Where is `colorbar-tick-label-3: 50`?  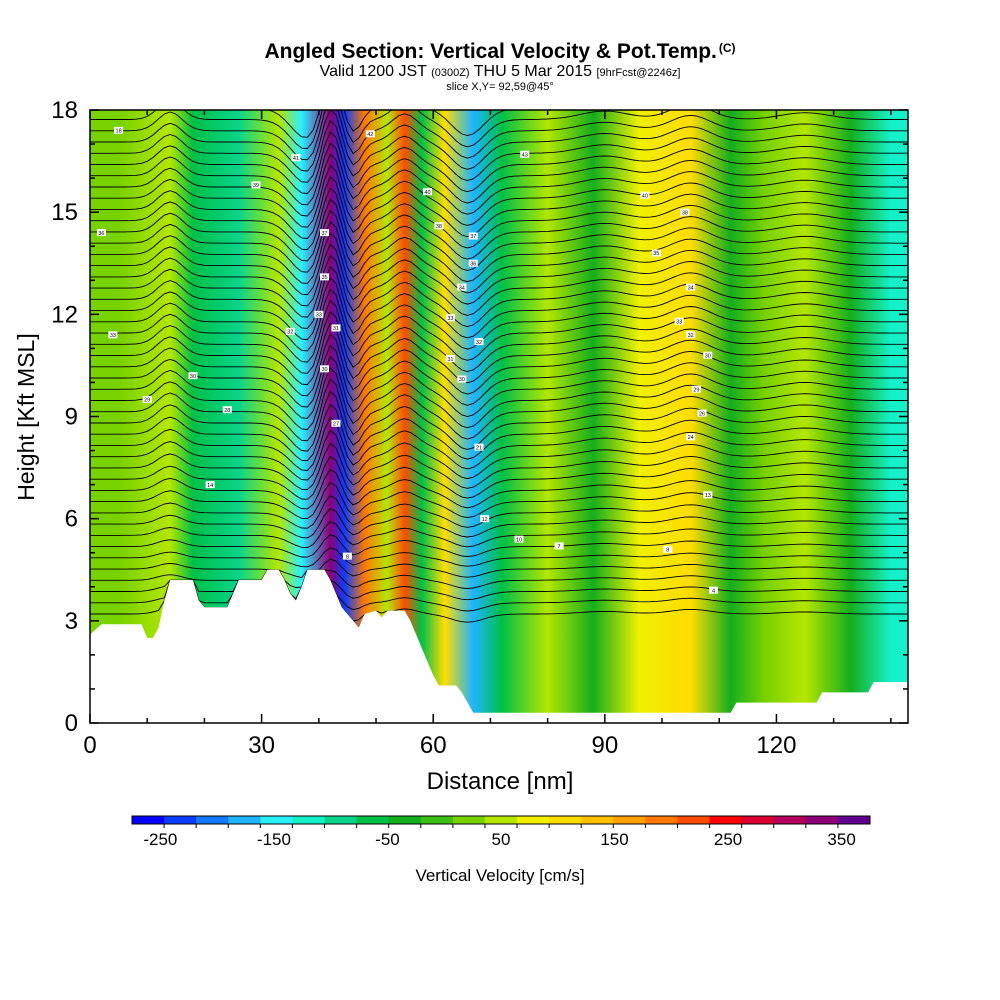
colorbar-tick-label-3: 50 is located at coordinates (501, 839).